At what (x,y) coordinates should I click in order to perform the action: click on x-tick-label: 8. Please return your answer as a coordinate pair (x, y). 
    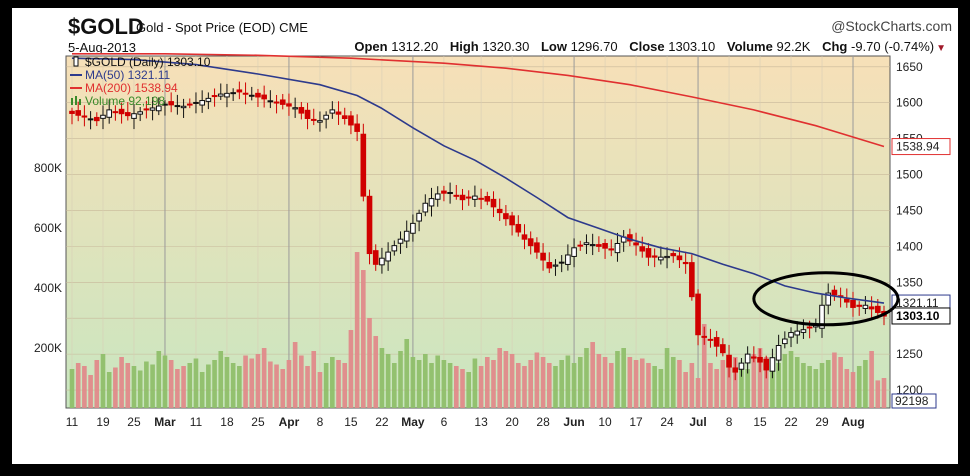
    Looking at the image, I should click on (729, 422).